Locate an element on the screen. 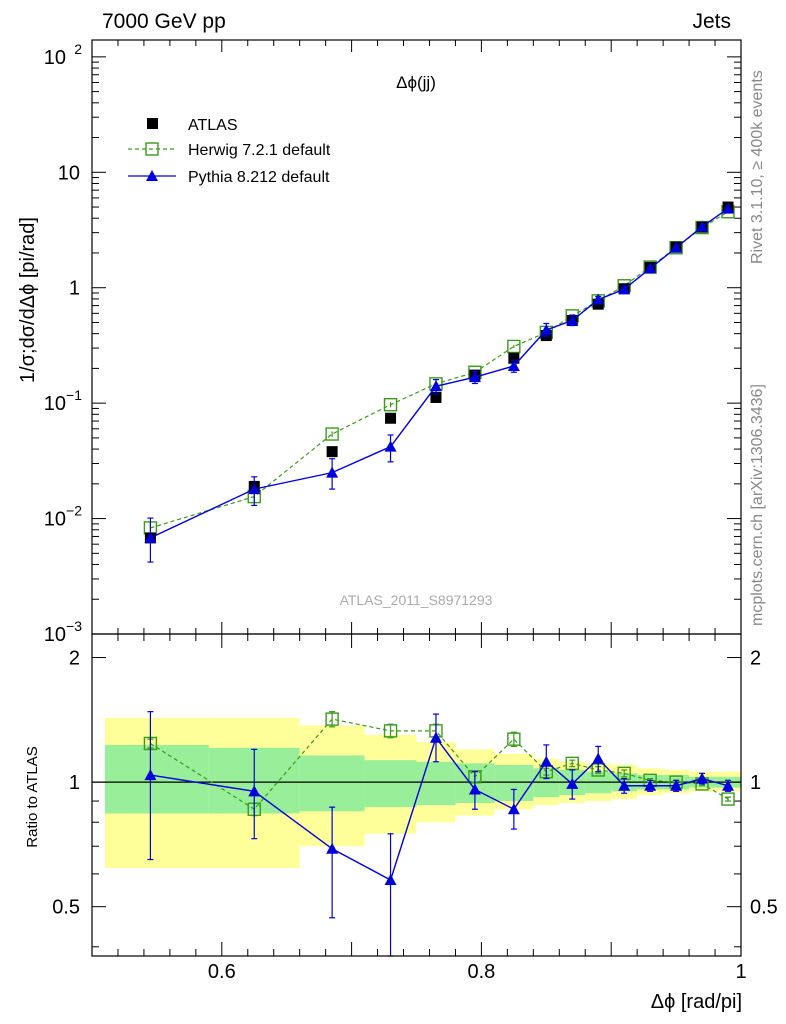 The height and width of the screenshot is (1024, 786). main-y-tick-exponent: 2 is located at coordinates (78, 49).